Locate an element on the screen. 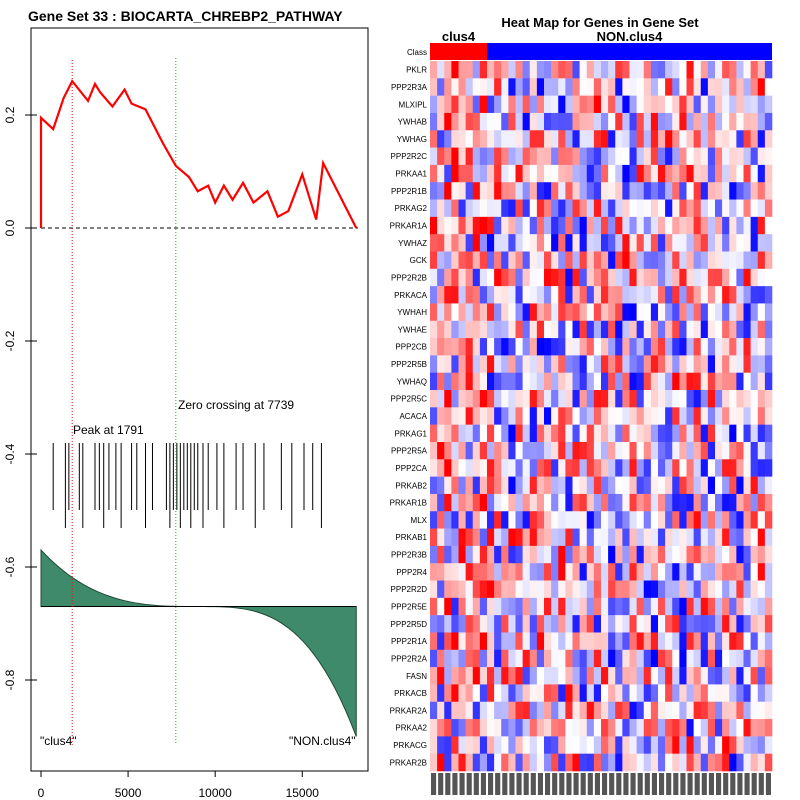  running-es-line is located at coordinates (198, 154).